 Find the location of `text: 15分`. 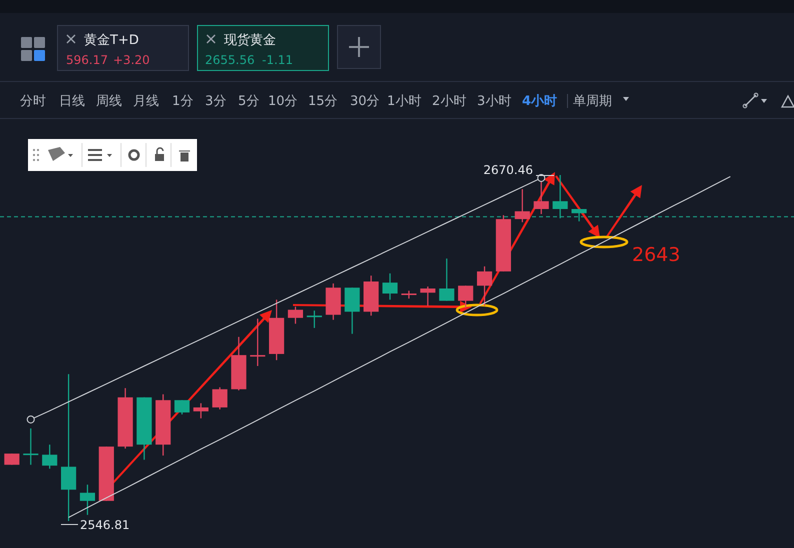

text: 15分 is located at coordinates (323, 101).